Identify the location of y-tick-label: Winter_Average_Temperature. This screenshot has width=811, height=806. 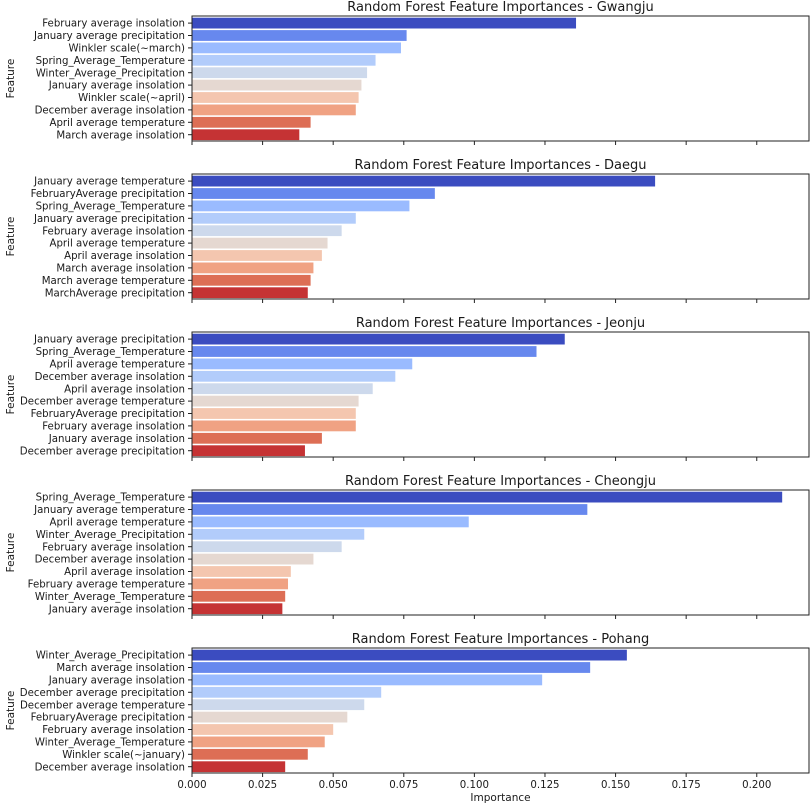
(110, 743).